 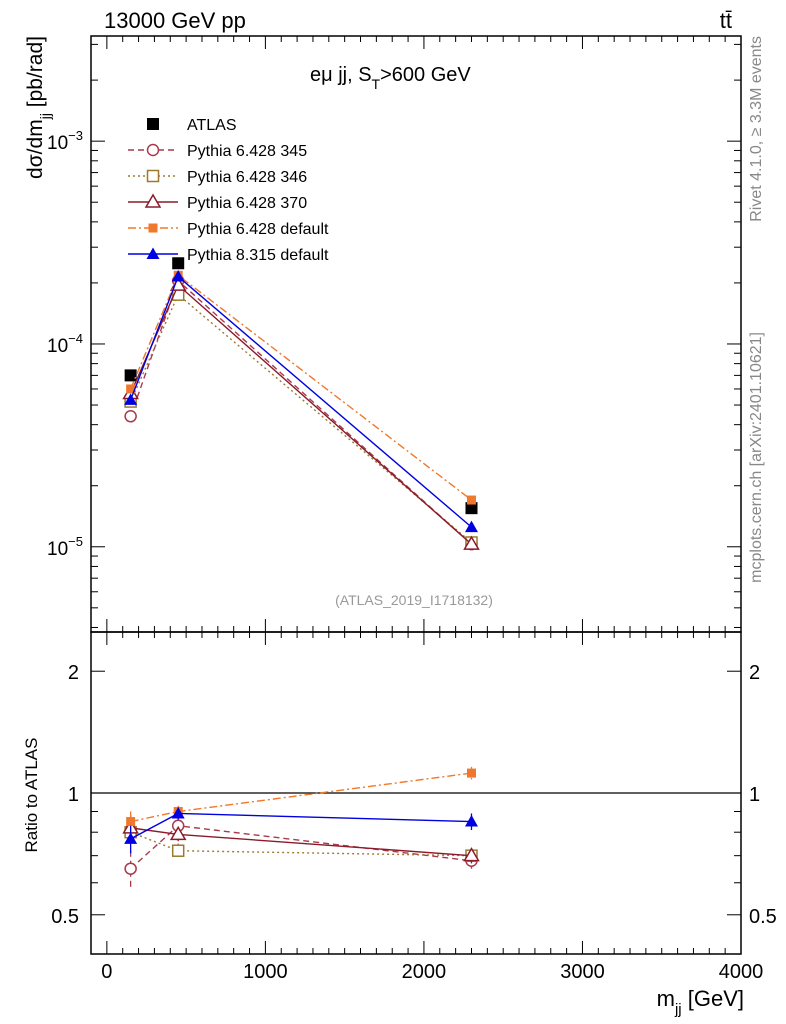 What do you see at coordinates (713, 998) in the screenshot?
I see `xlabel-unit: [GeV]` at bounding box center [713, 998].